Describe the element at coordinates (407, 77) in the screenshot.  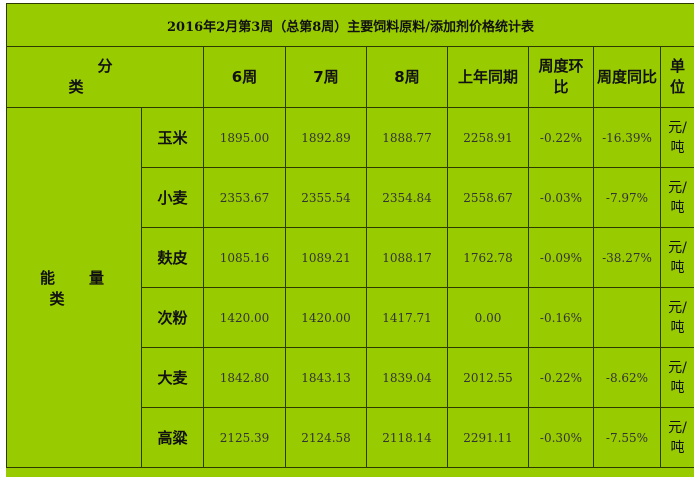
I see `header-week8: 8周` at that location.